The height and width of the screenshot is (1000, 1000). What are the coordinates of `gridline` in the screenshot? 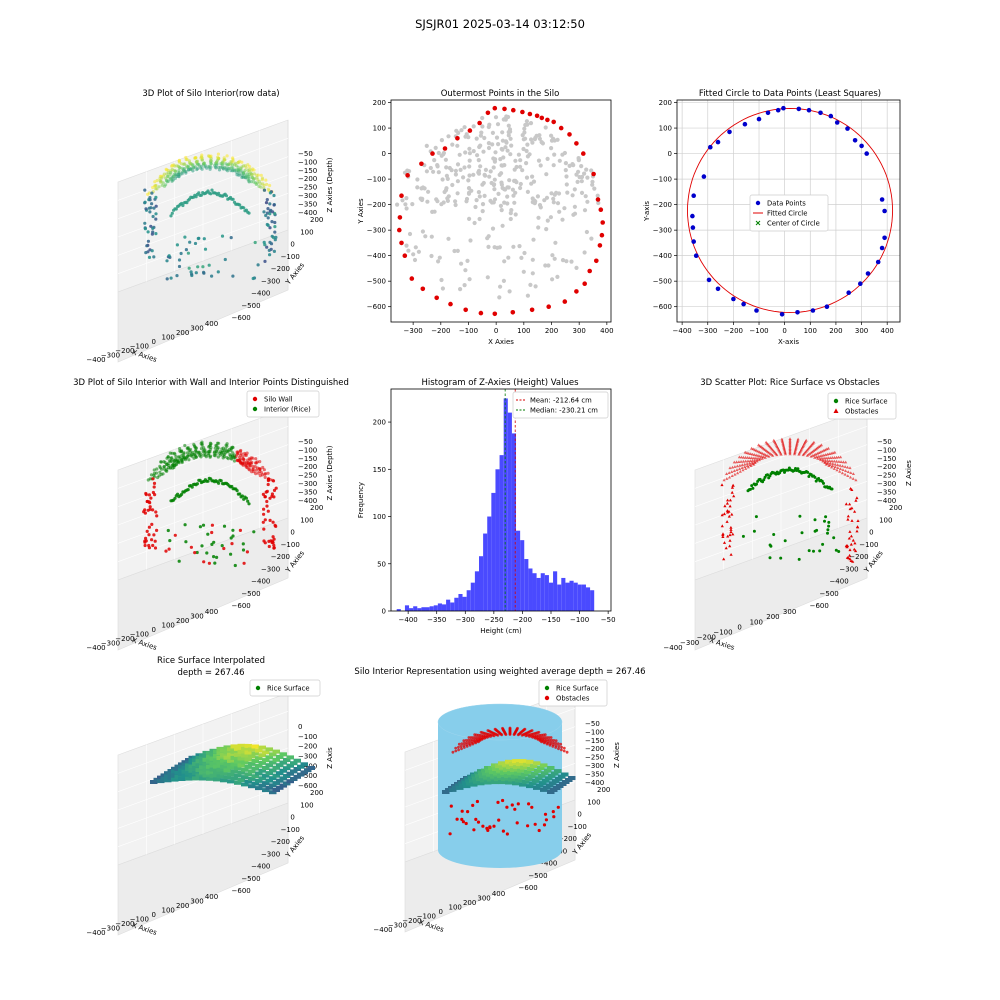 It's located at (781, 530).